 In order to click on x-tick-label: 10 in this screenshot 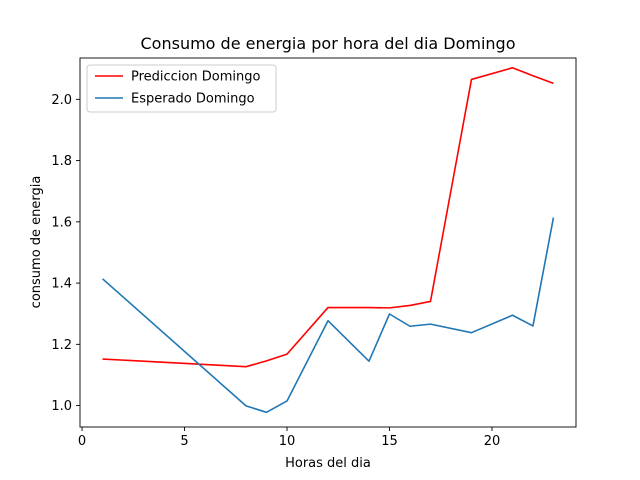, I will do `click(287, 441)`.